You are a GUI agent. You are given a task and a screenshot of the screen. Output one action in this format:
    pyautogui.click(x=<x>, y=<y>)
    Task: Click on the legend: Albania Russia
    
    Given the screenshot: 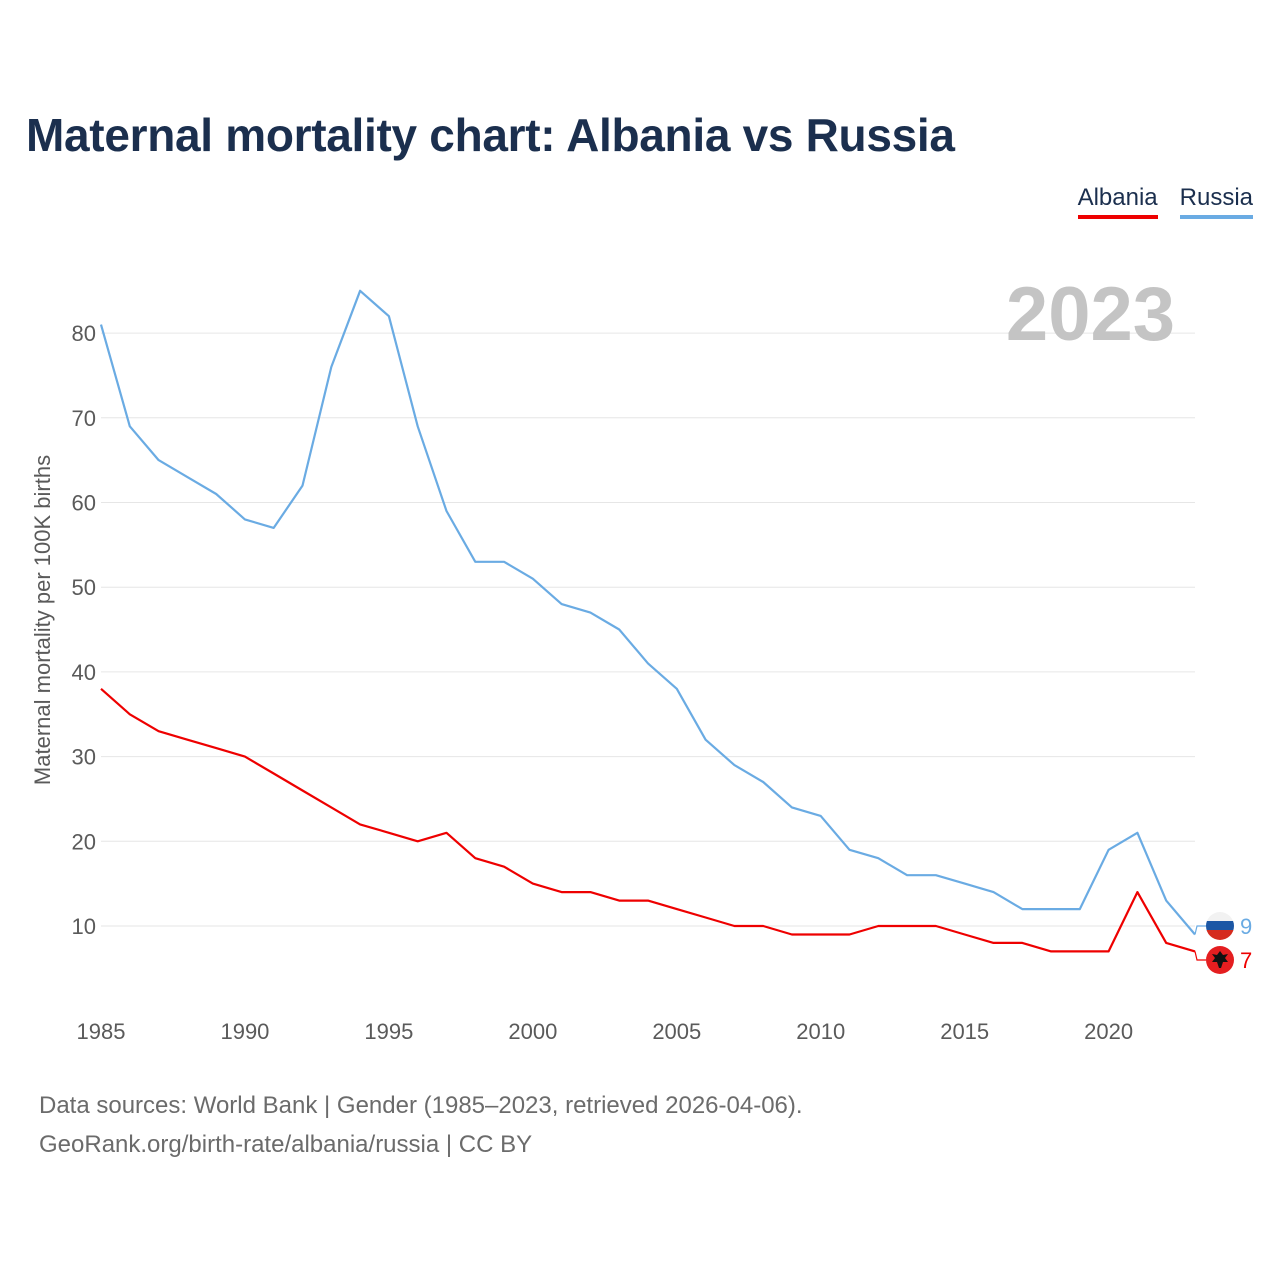 What is the action you would take?
    pyautogui.click(x=1165, y=201)
    